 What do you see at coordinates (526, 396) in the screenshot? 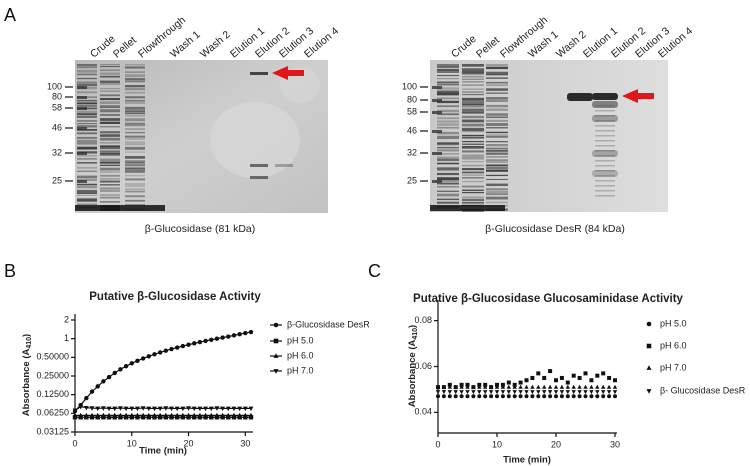
I see `series` at bounding box center [526, 396].